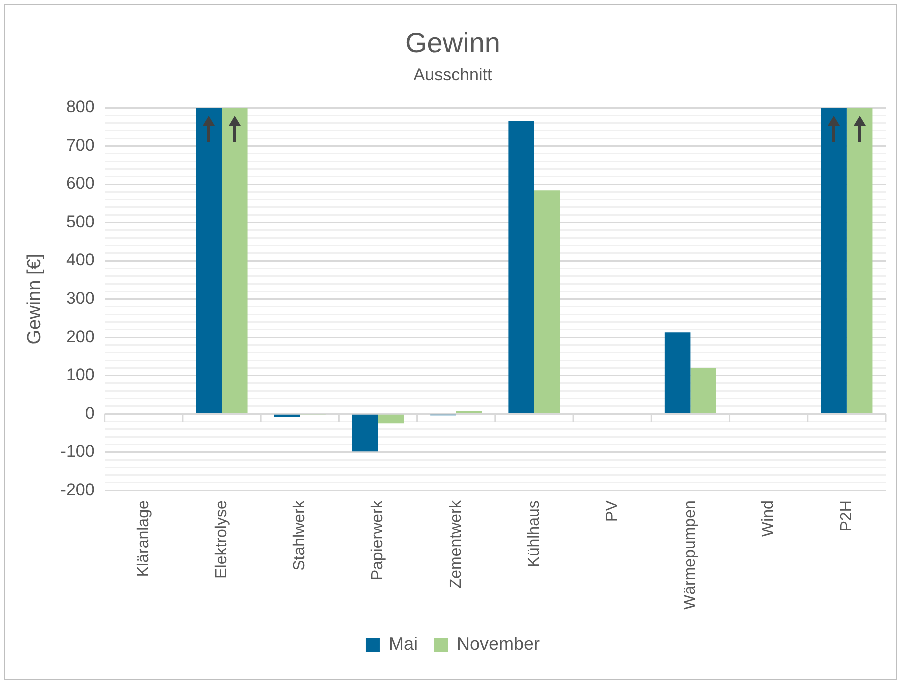  What do you see at coordinates (221, 539) in the screenshot?
I see `x-tick-label: Elektrolyse` at bounding box center [221, 539].